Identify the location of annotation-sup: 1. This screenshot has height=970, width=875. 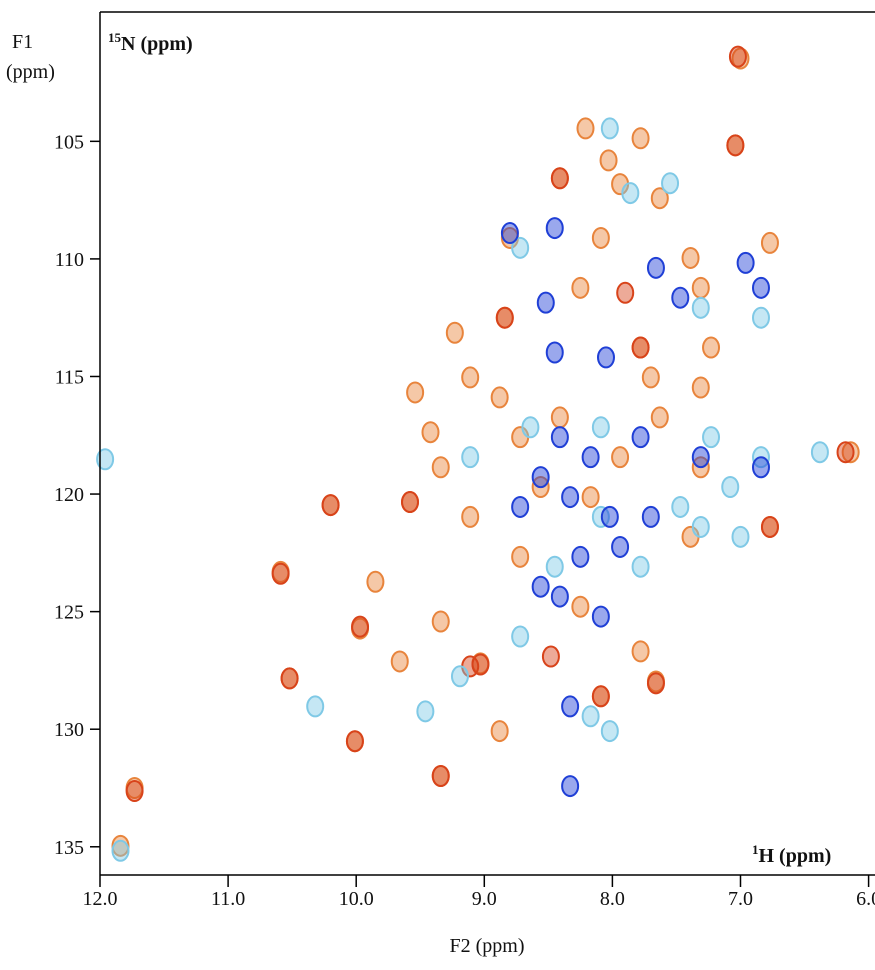
(755, 849).